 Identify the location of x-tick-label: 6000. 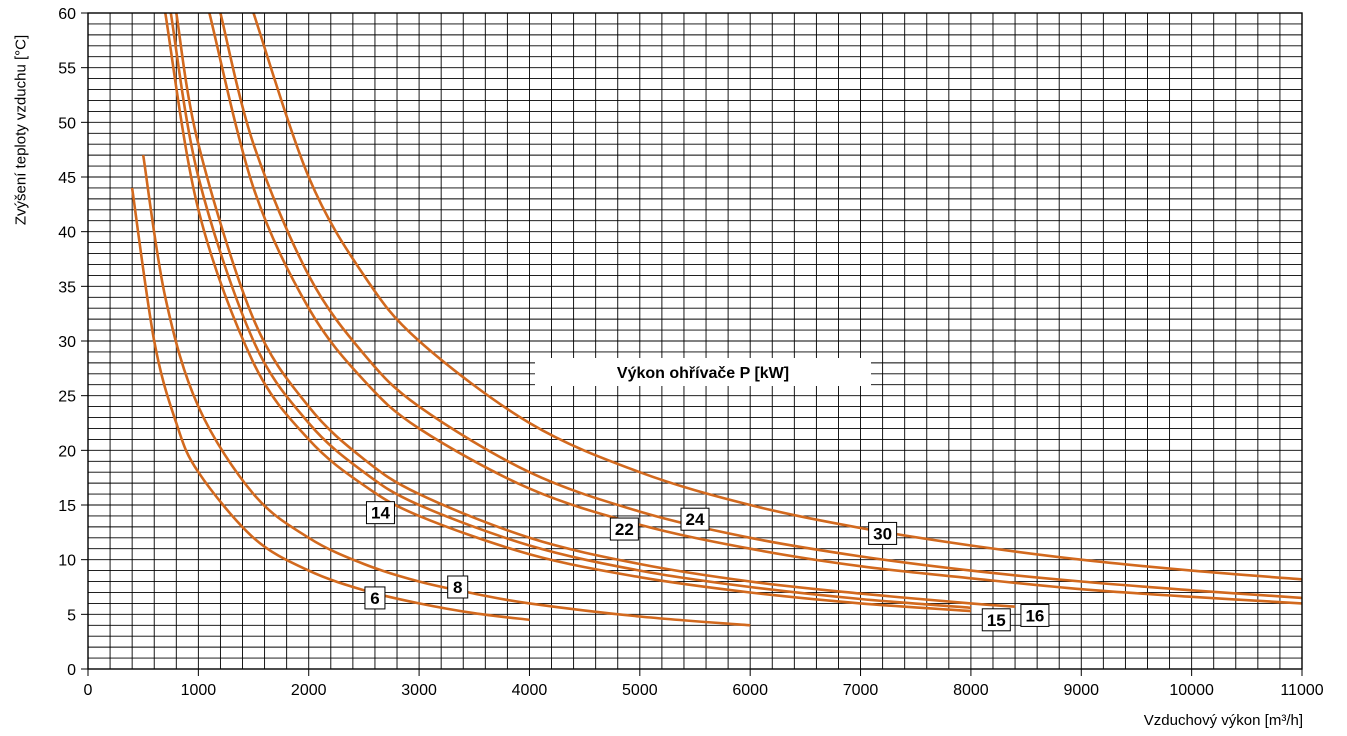
(750, 690).